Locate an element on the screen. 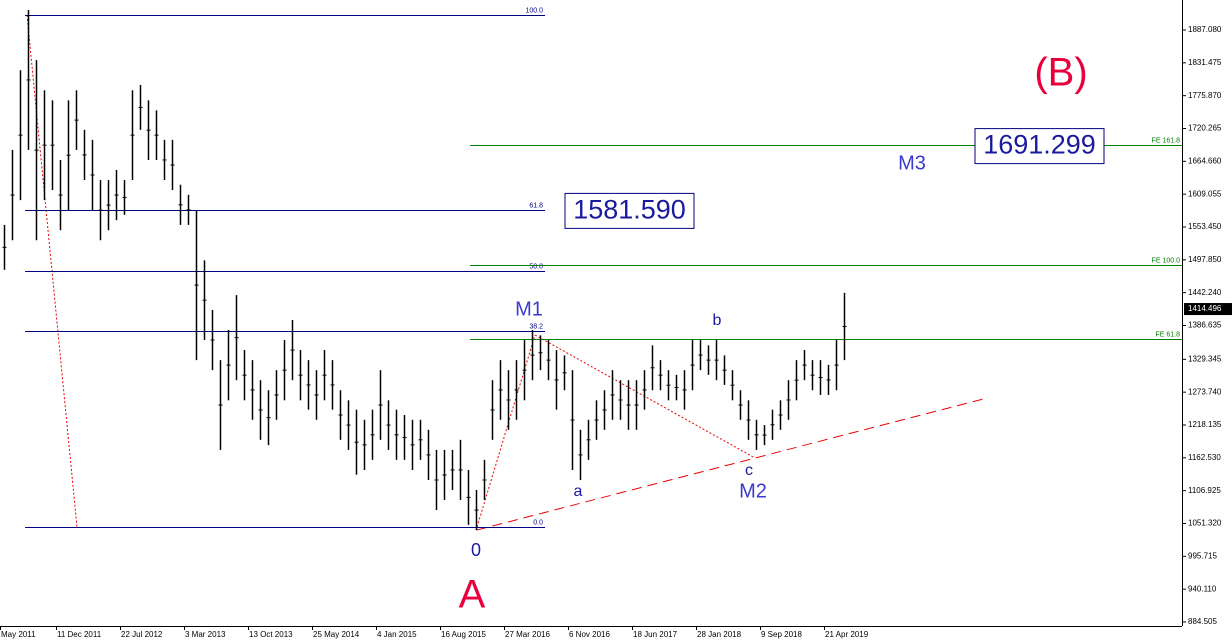  y-tick-label: 1386.635 is located at coordinates (1205, 325).